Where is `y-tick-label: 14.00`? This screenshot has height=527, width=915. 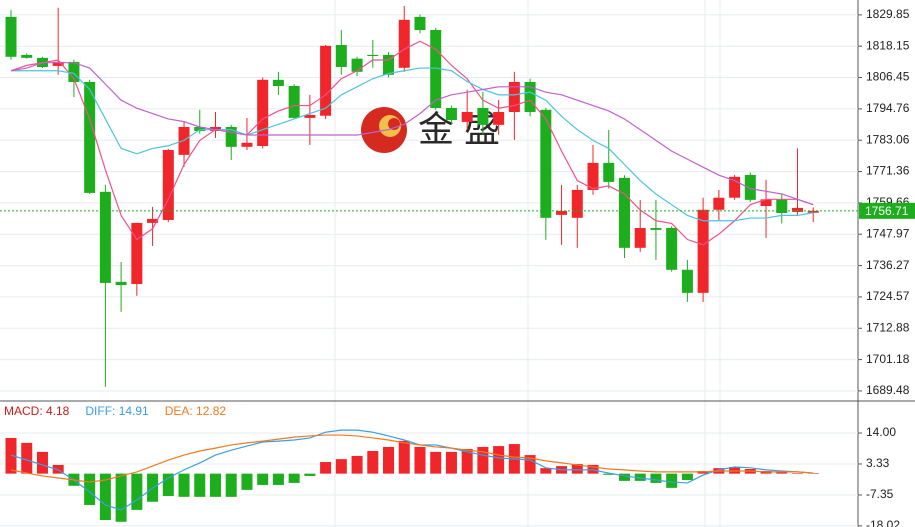 y-tick-label: 14.00 is located at coordinates (881, 432).